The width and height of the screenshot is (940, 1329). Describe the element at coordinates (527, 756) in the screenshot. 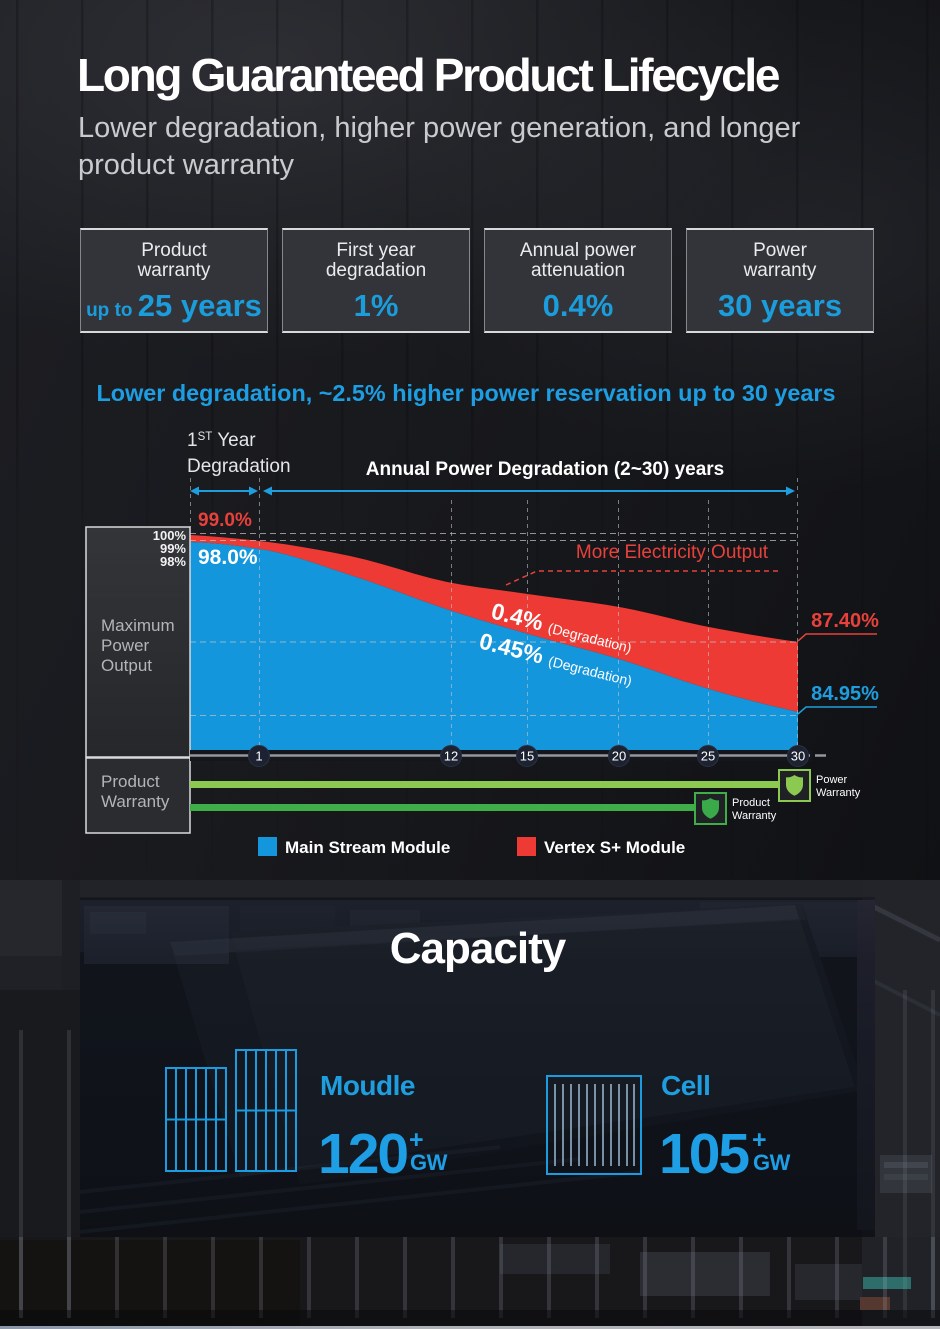

I see `svg-text: 15` at that location.